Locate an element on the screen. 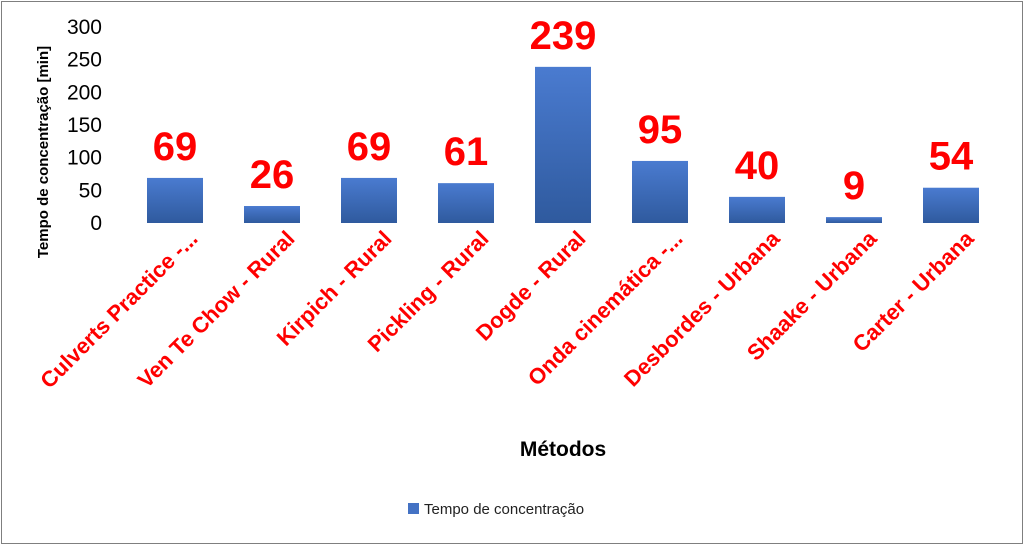 The width and height of the screenshot is (1024, 545). y-tick-label: 0 is located at coordinates (96, 223).